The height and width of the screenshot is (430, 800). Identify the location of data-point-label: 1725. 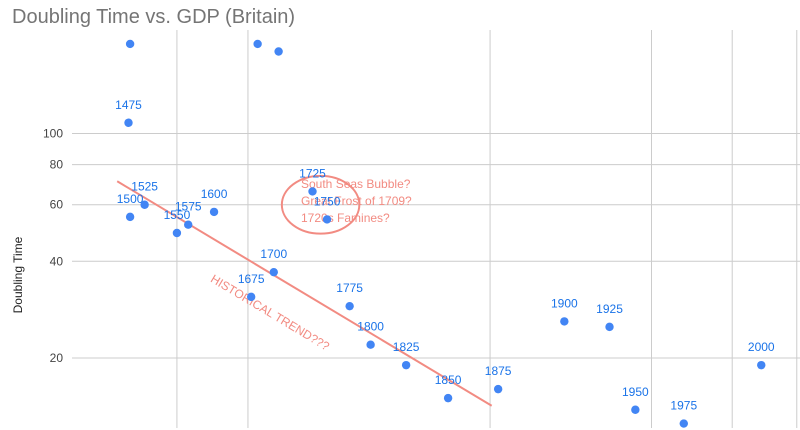
(312, 173).